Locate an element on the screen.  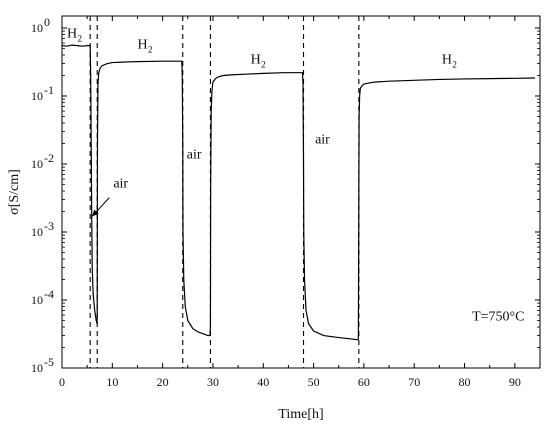
y-tick-label-exponent: -3 is located at coordinates (49, 226).